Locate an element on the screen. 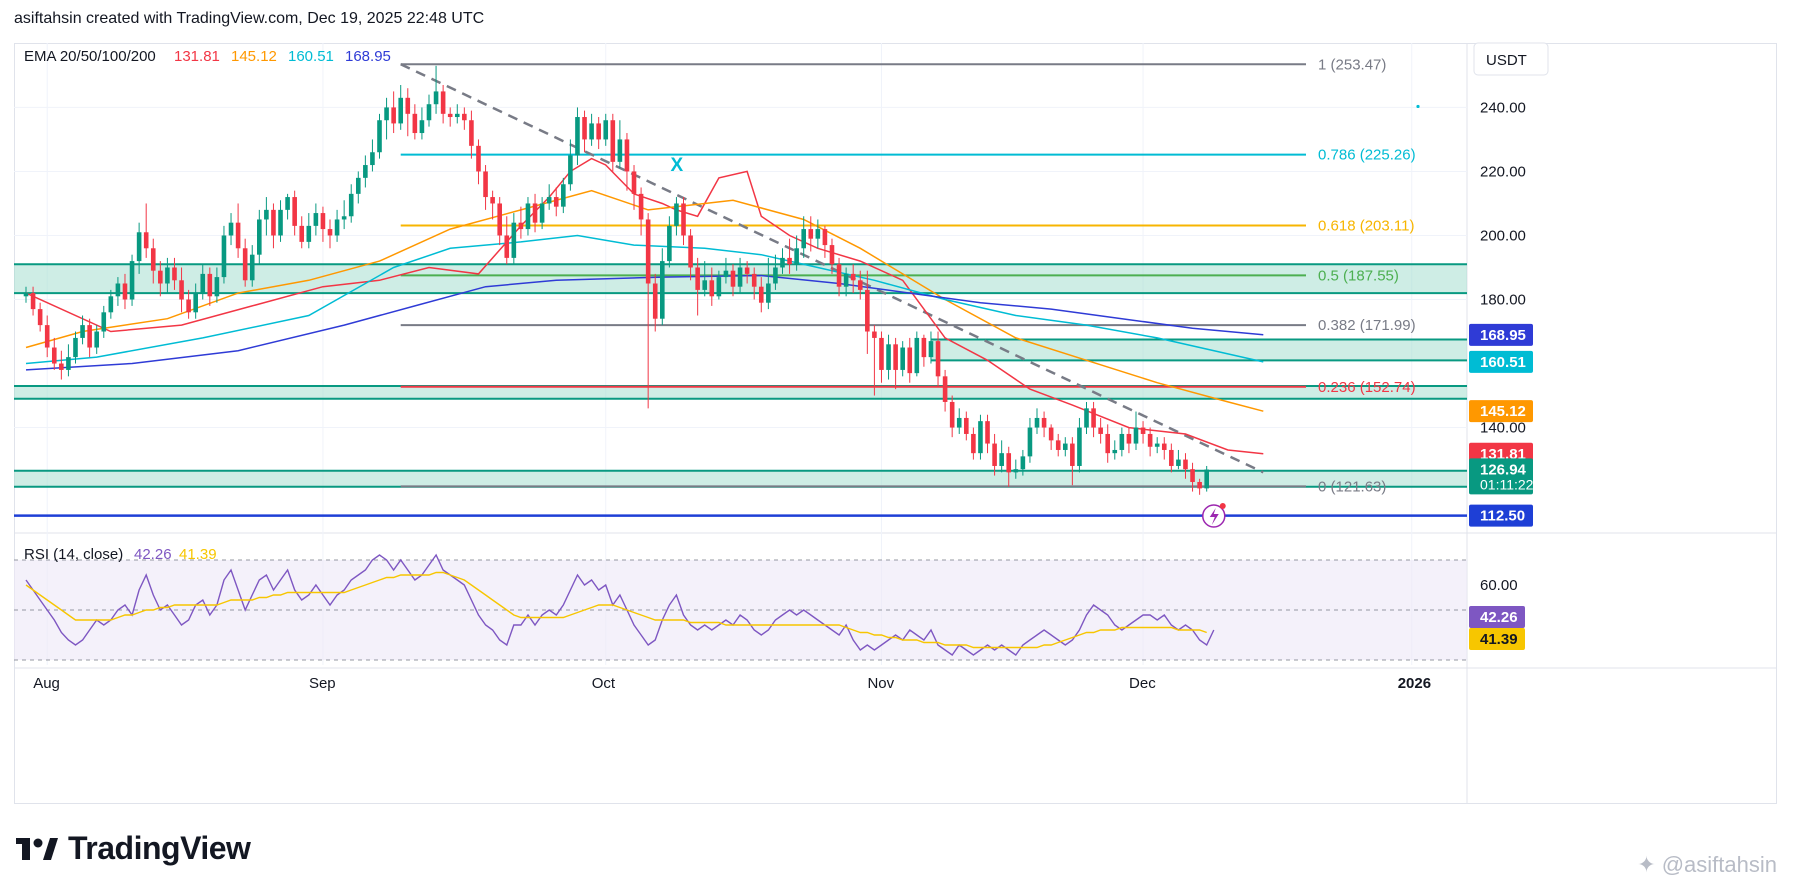 The width and height of the screenshot is (1793, 891). price-badge: 112.50 is located at coordinates (1501, 515).